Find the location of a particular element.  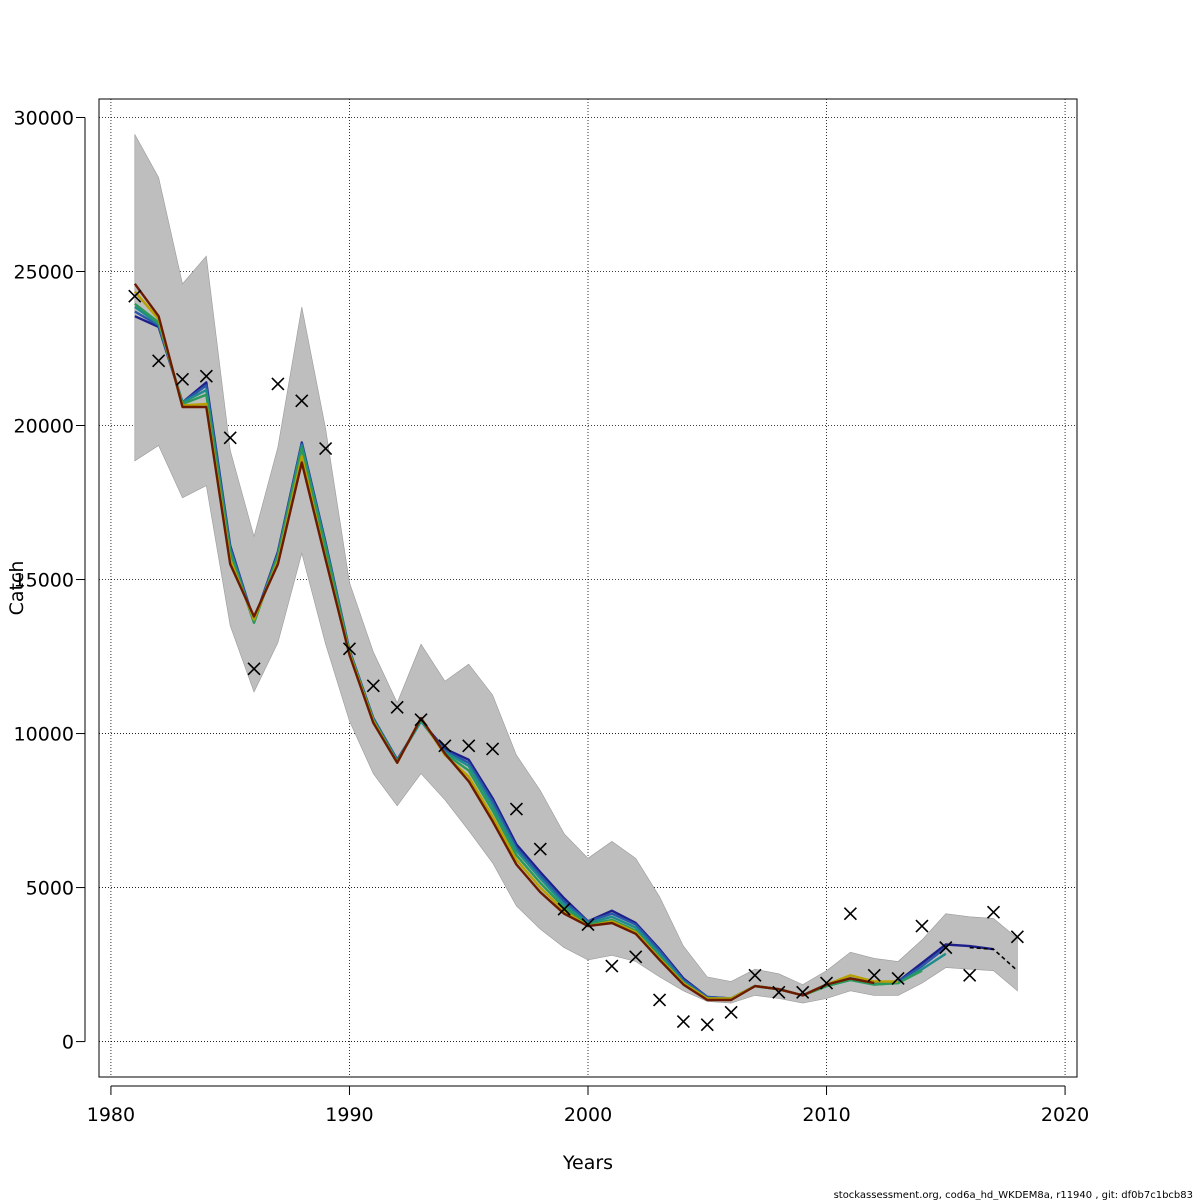

y-tick-label: 25000 is located at coordinates (44, 272).